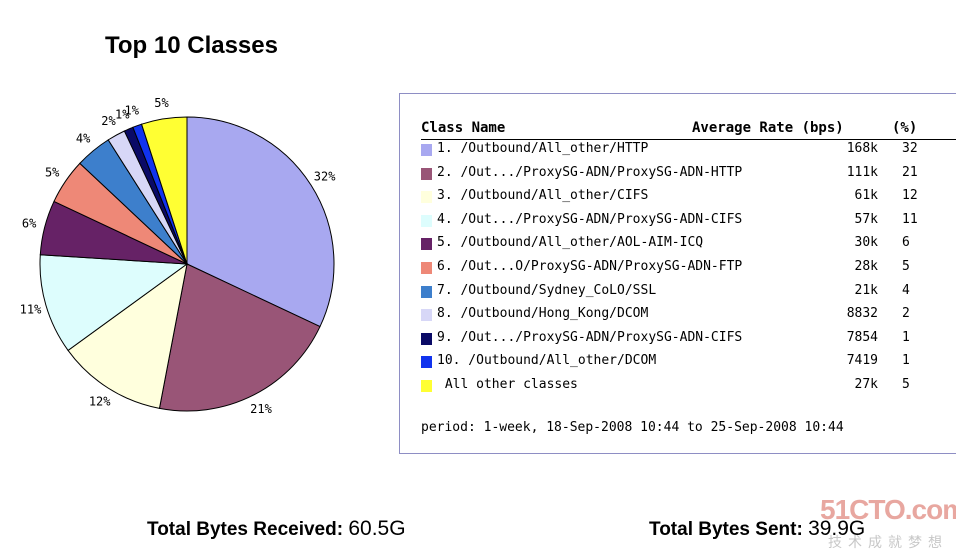 Image resolution: width=956 pixels, height=559 pixels. Describe the element at coordinates (547, 361) in the screenshot. I see `legend-class-name: 10. /Outbound/All_other/DCOM` at that location.